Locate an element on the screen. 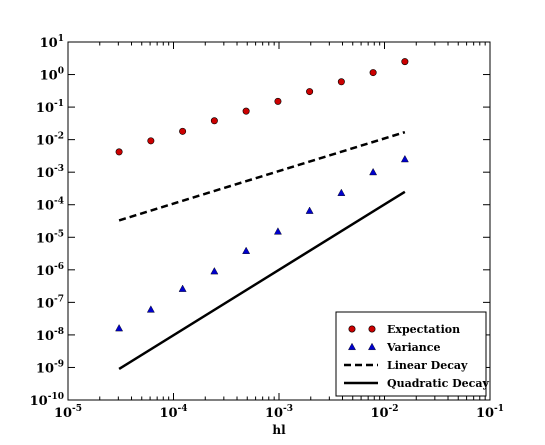  y-tick-label: 10⁻⁵ is located at coordinates (50, 237).